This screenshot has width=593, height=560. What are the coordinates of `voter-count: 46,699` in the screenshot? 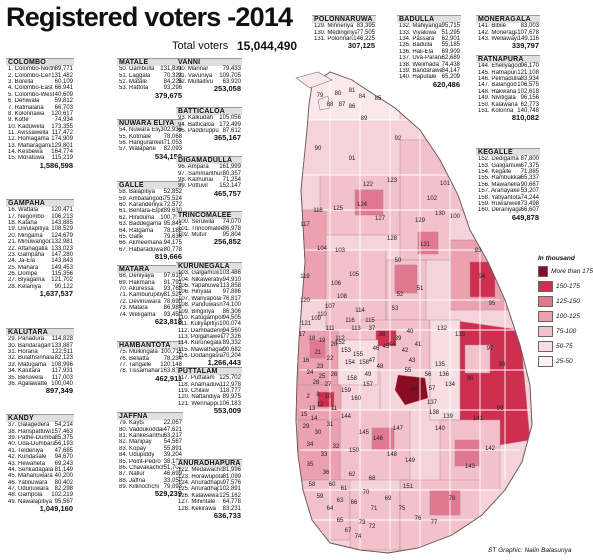 It's located at (172, 474).